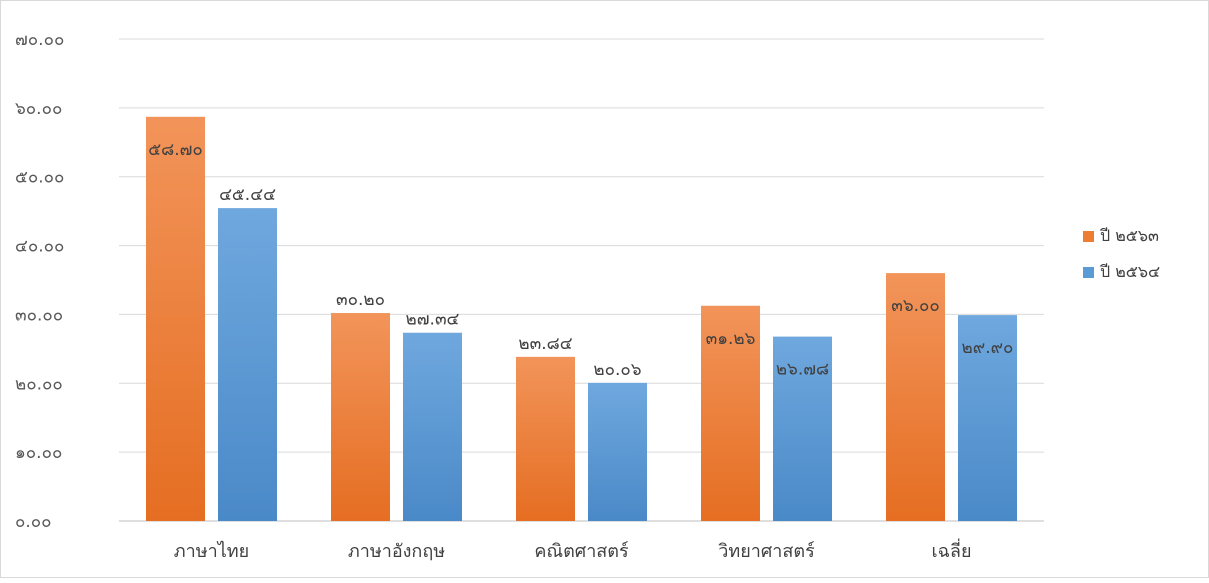  What do you see at coordinates (38, 109) in the screenshot?
I see `y-tick-label: ๖๐.๐๐` at bounding box center [38, 109].